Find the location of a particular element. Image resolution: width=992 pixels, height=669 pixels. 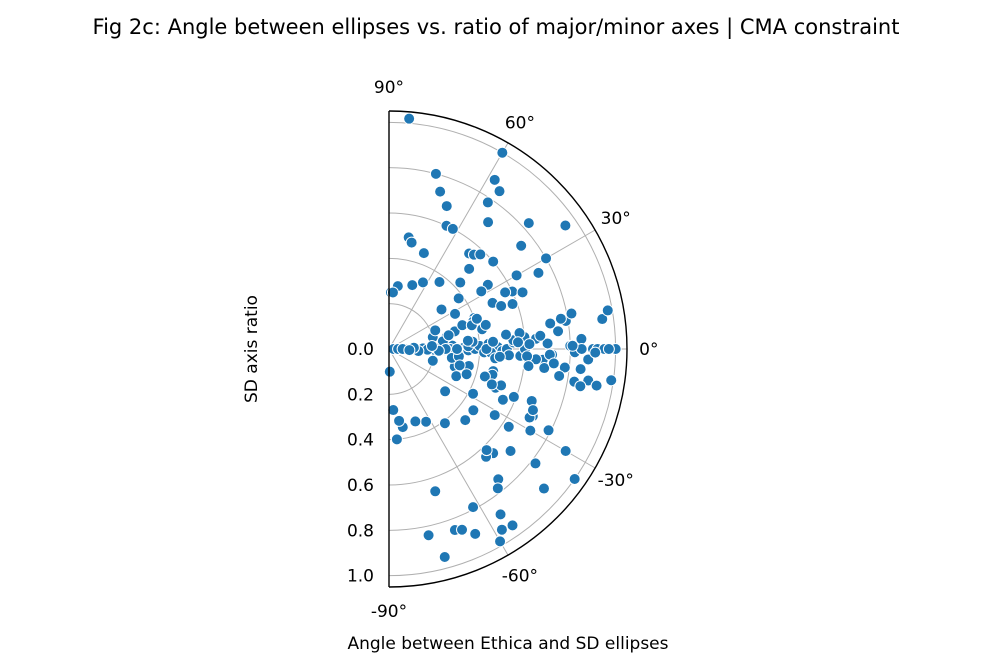

theta-tick-label: 90° is located at coordinates (389, 88).